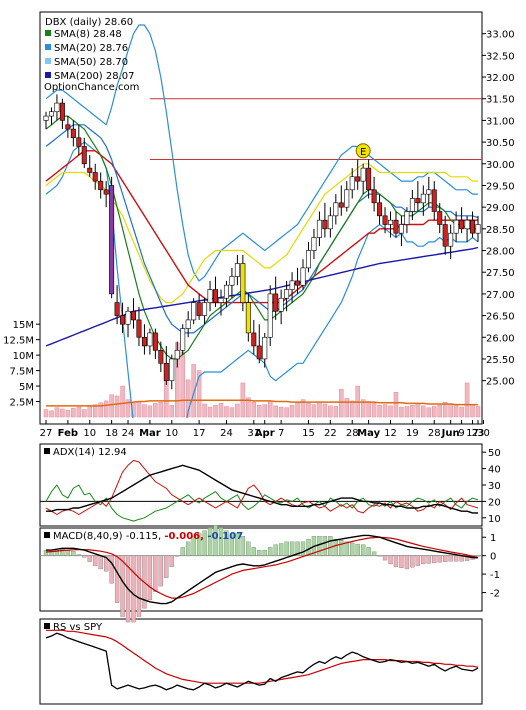  Describe the element at coordinates (18, 341) in the screenshot. I see `volume-tick-label: 12.5M` at that location.